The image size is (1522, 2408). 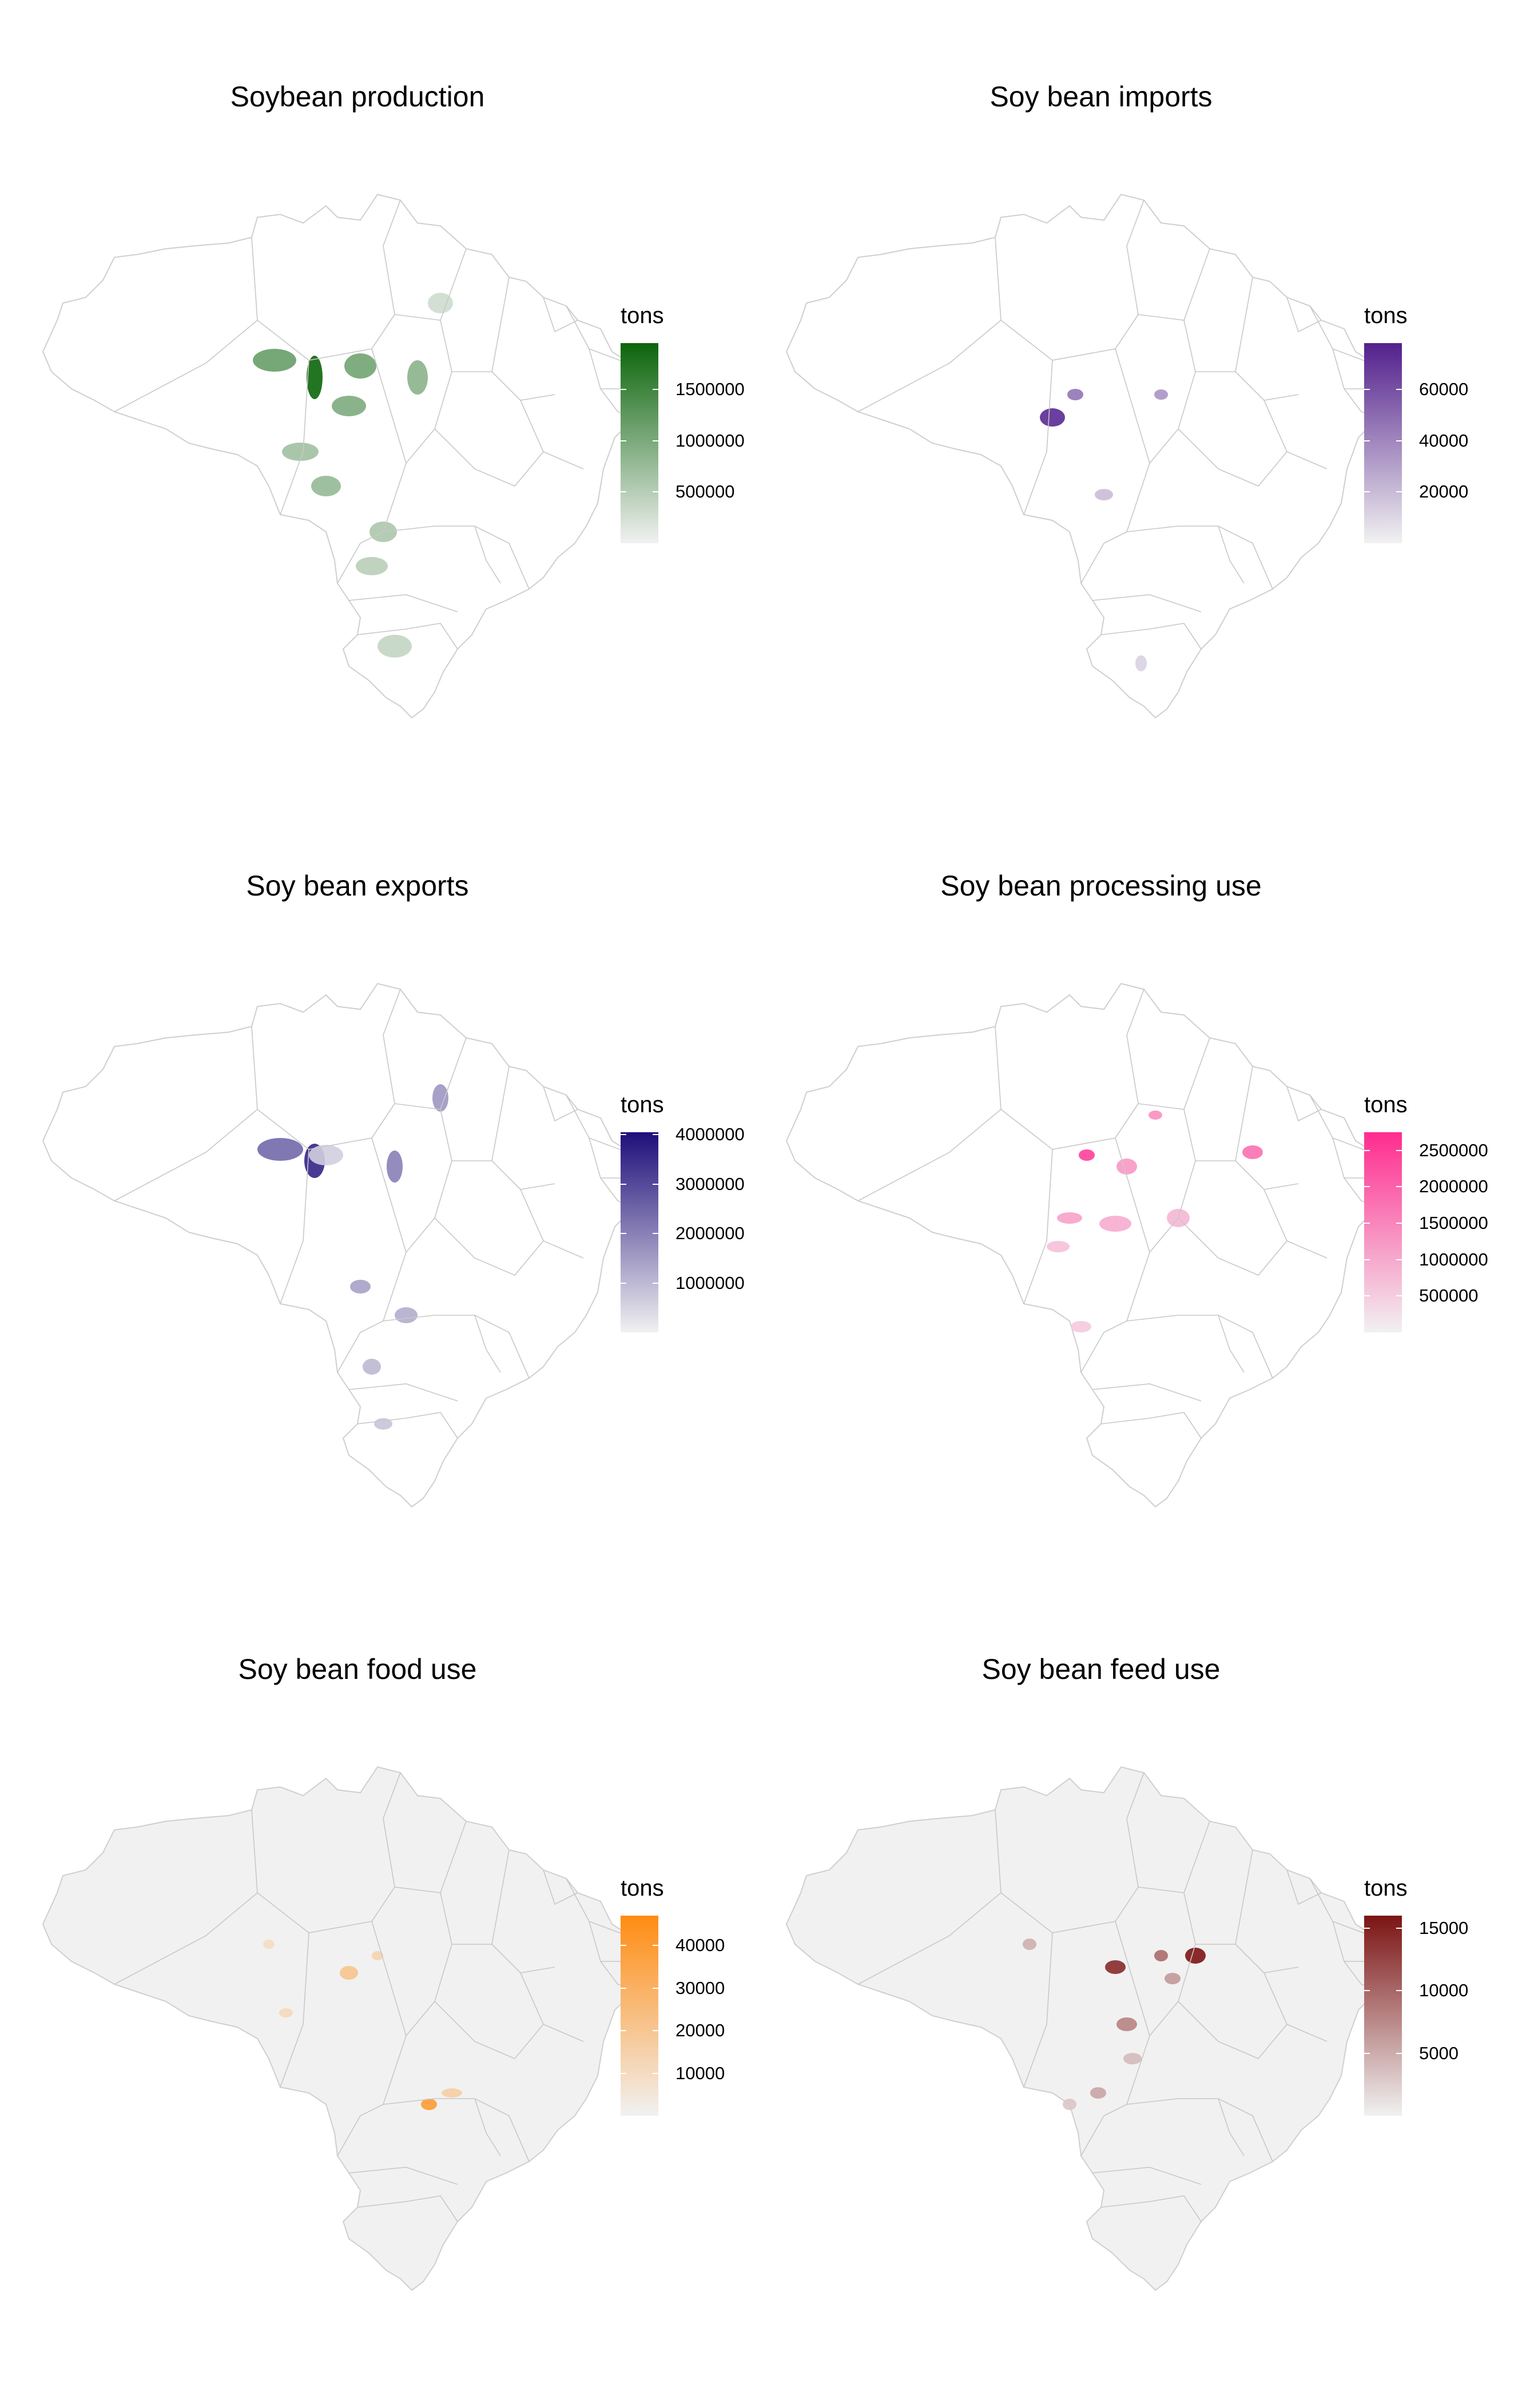 What do you see at coordinates (1438, 2019) in the screenshot?
I see `legend: tons 15000 10000 5000` at bounding box center [1438, 2019].